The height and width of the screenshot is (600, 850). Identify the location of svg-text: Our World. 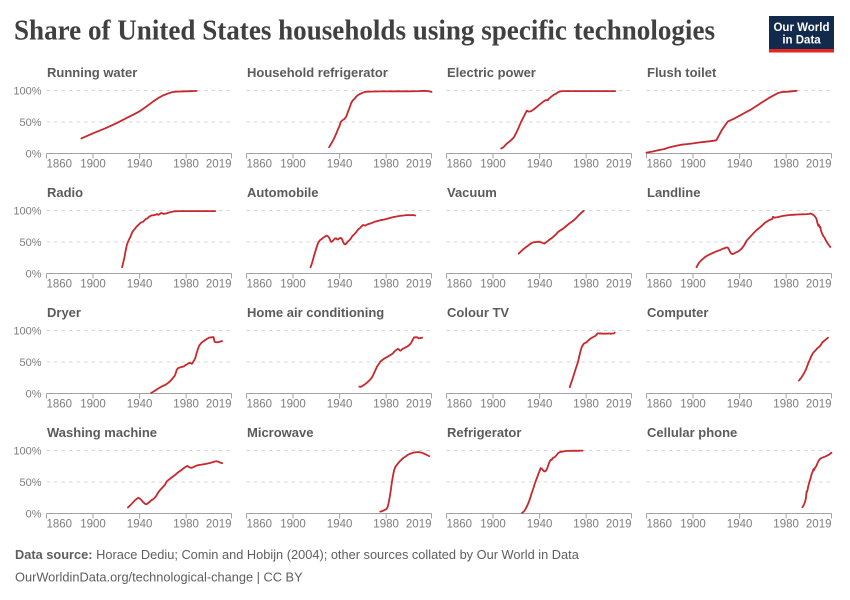
(801, 28).